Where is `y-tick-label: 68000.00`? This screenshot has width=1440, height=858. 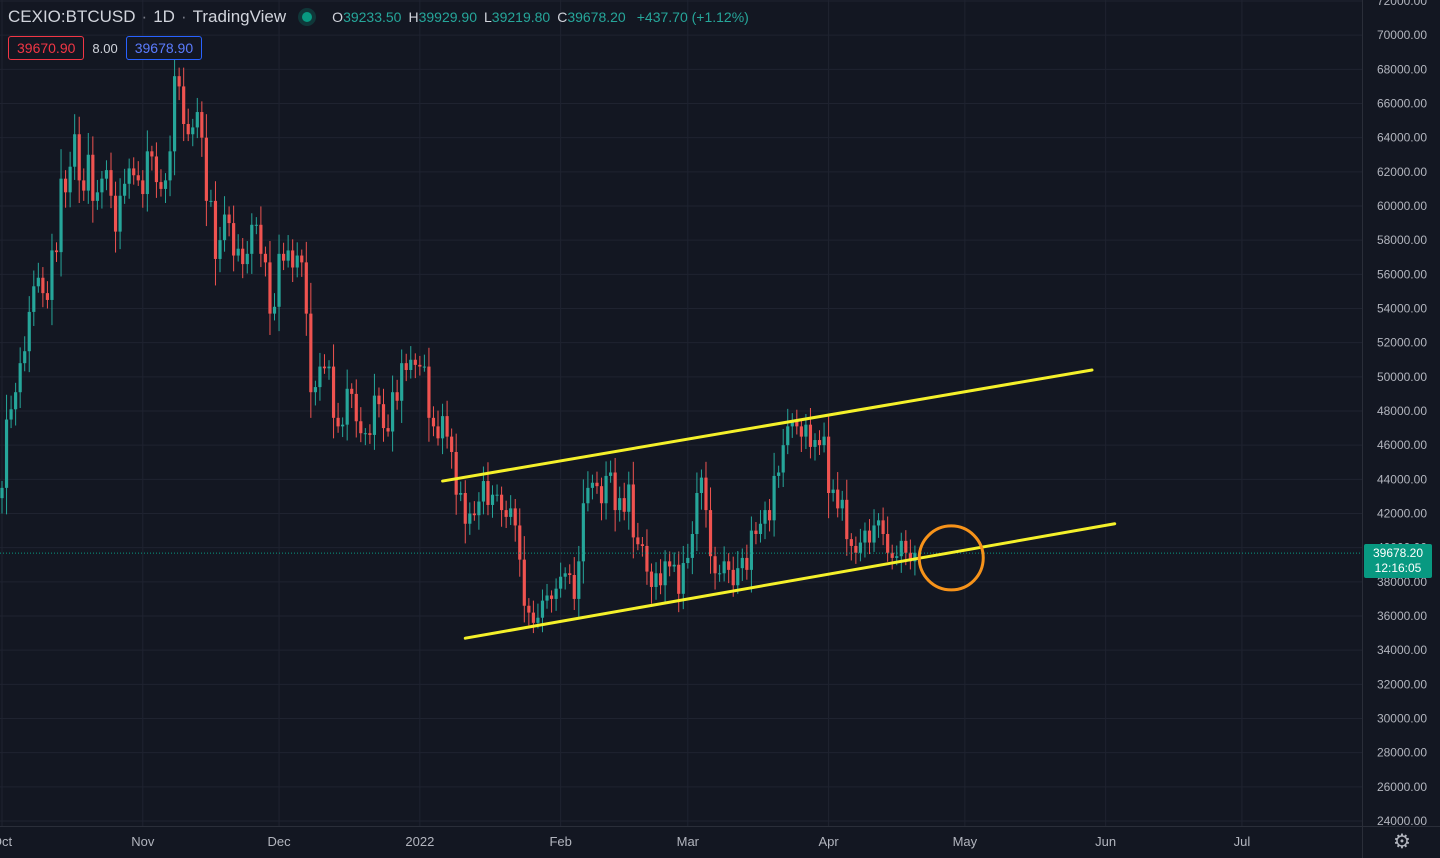
y-tick-label: 68000.00 is located at coordinates (1402, 69).